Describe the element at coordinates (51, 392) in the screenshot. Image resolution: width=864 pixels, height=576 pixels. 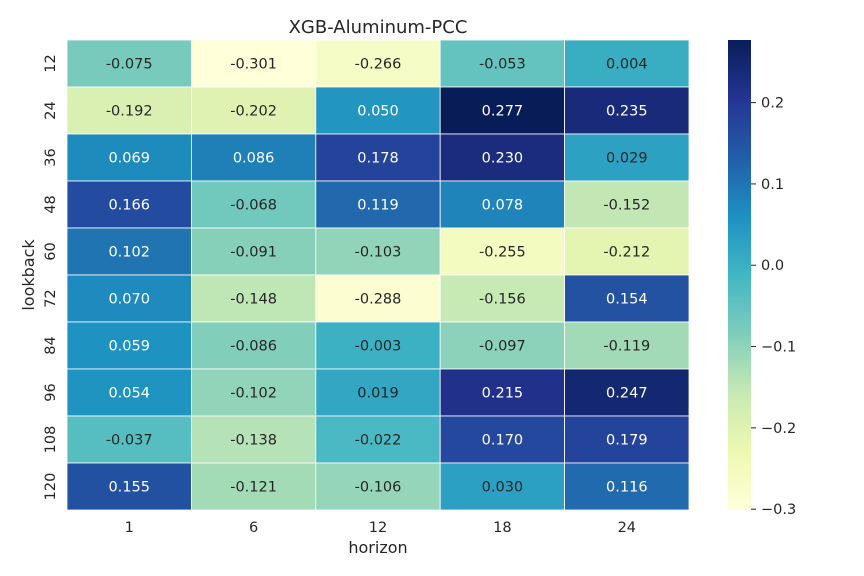
I see `y-tick-label: 96` at that location.